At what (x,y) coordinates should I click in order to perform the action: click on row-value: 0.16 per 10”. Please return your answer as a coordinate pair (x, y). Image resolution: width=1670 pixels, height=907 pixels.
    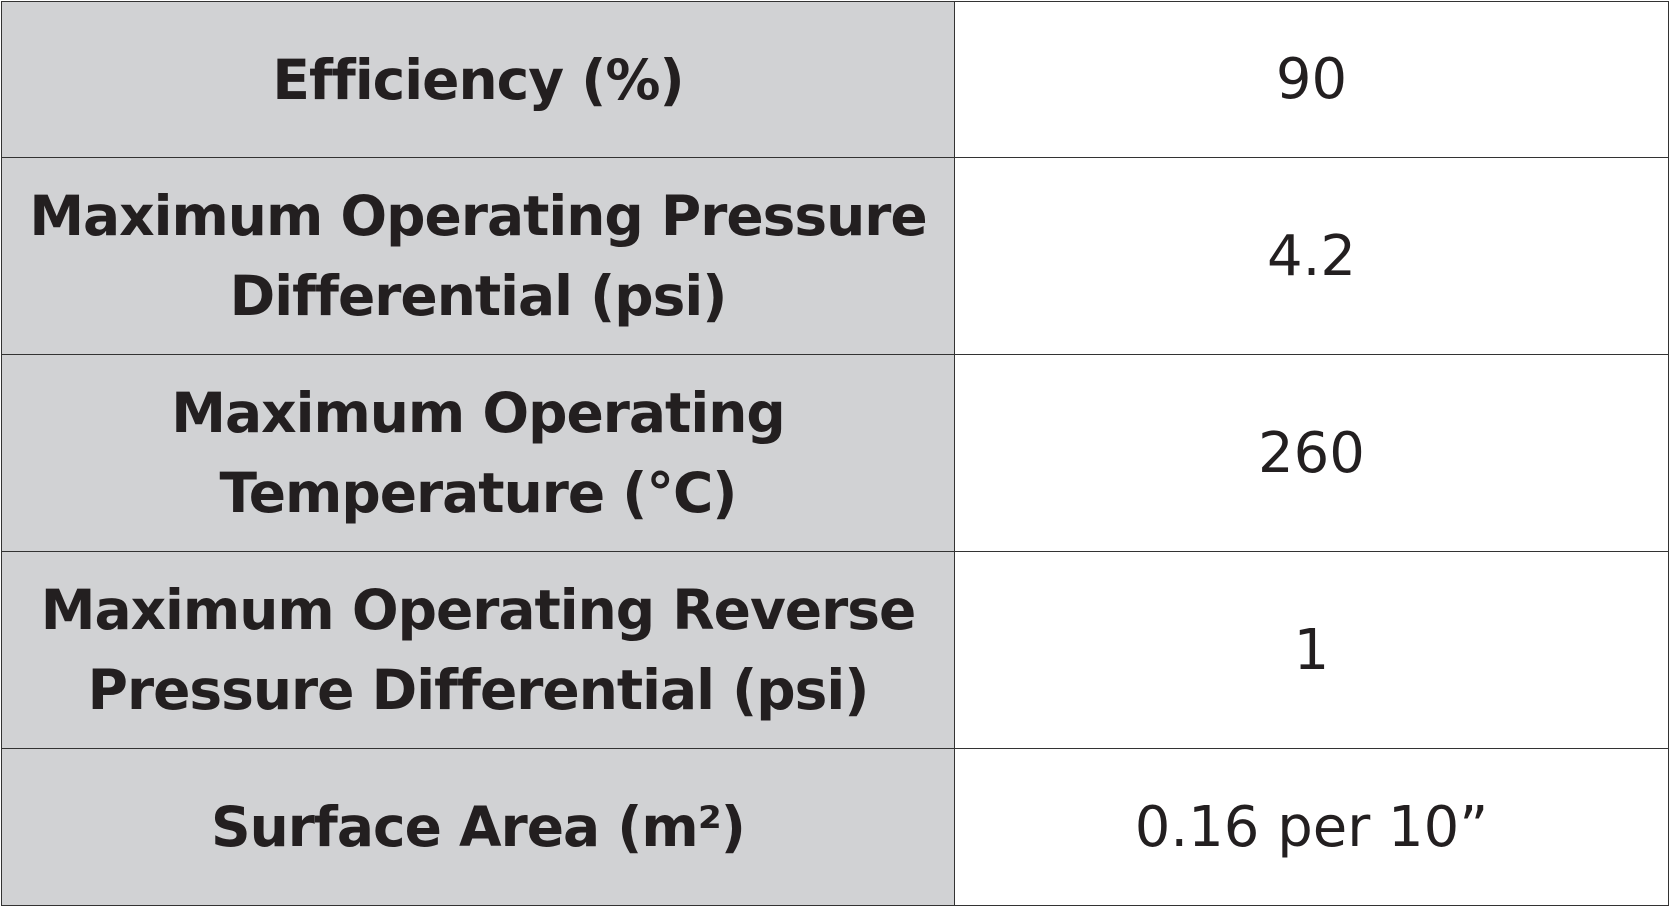
    Looking at the image, I should click on (1311, 827).